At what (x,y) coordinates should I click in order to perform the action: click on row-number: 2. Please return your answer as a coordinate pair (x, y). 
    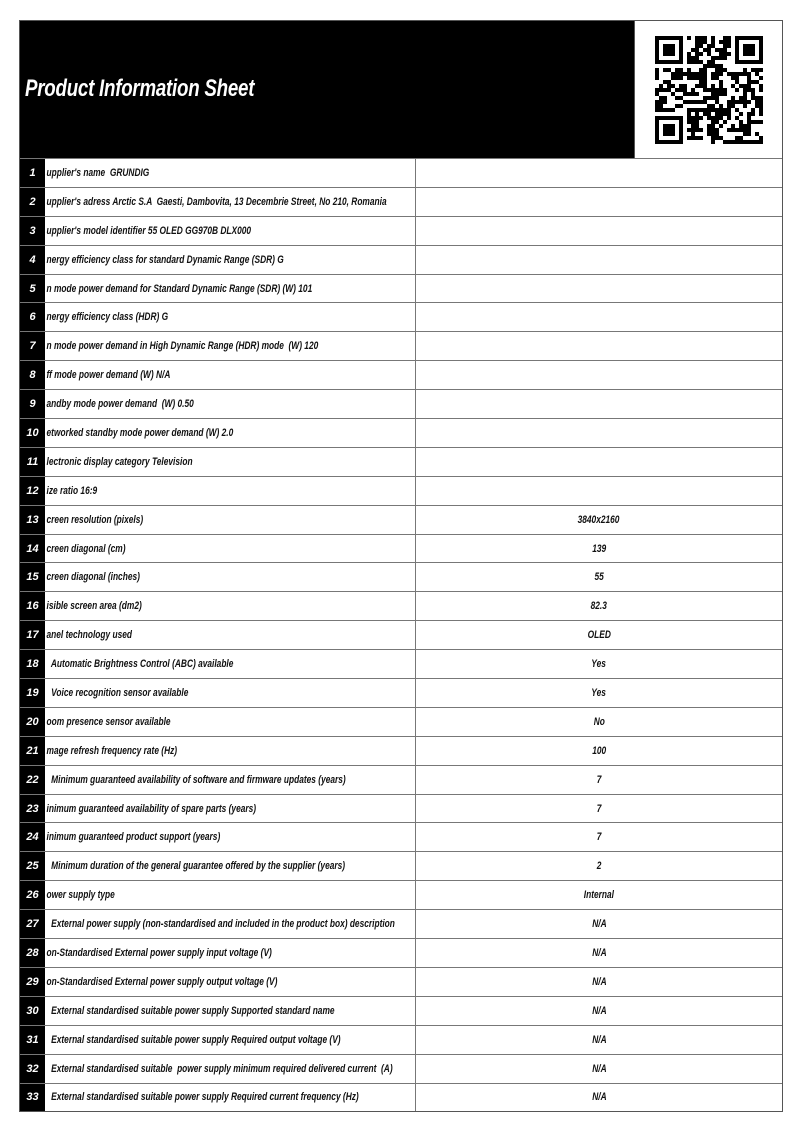
    Looking at the image, I should click on (32, 201).